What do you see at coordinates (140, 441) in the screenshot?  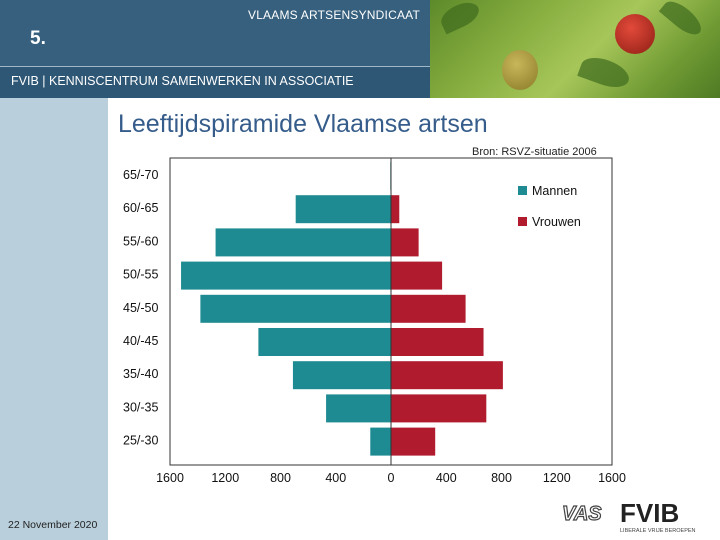 I see `category-label: 25/-30` at bounding box center [140, 441].